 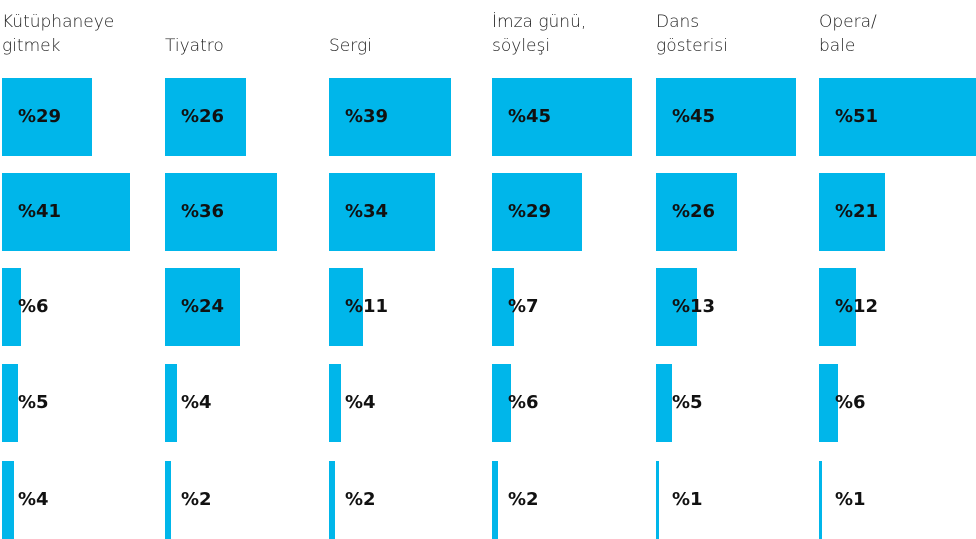 What do you see at coordinates (367, 116) in the screenshot?
I see `value-label: %39` at bounding box center [367, 116].